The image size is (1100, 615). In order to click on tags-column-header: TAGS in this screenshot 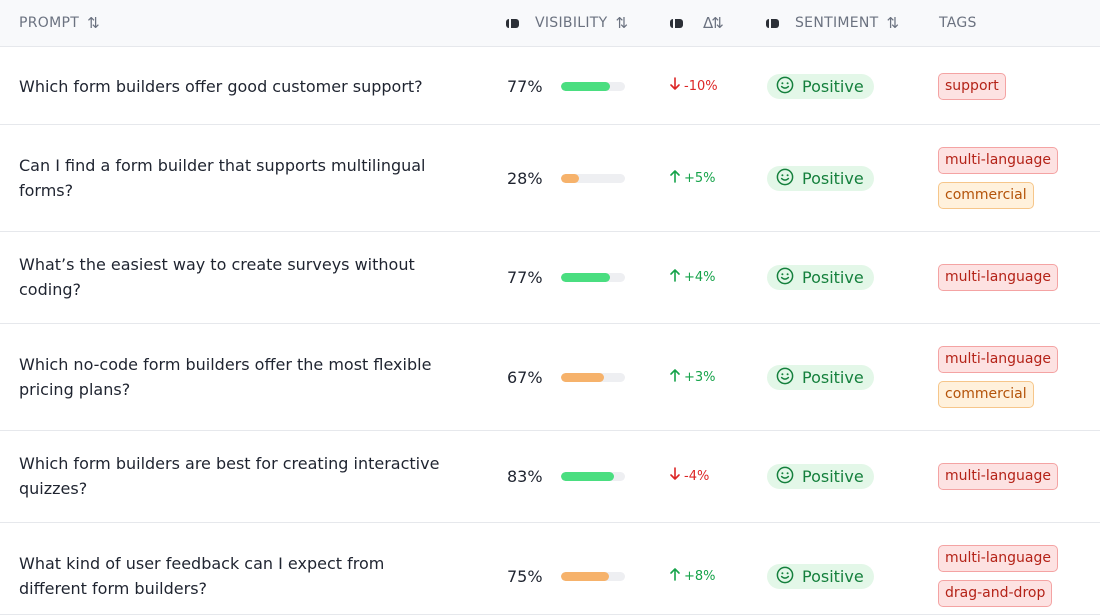, I will do `click(958, 23)`.